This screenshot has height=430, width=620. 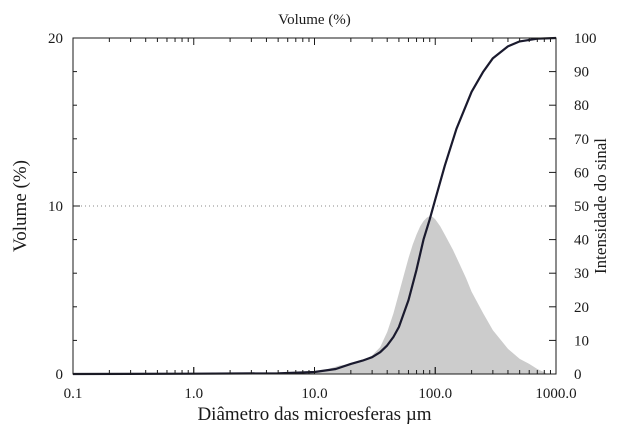 What do you see at coordinates (600, 206) in the screenshot?
I see `y-axis-right-label: Intensidade do sinal` at bounding box center [600, 206].